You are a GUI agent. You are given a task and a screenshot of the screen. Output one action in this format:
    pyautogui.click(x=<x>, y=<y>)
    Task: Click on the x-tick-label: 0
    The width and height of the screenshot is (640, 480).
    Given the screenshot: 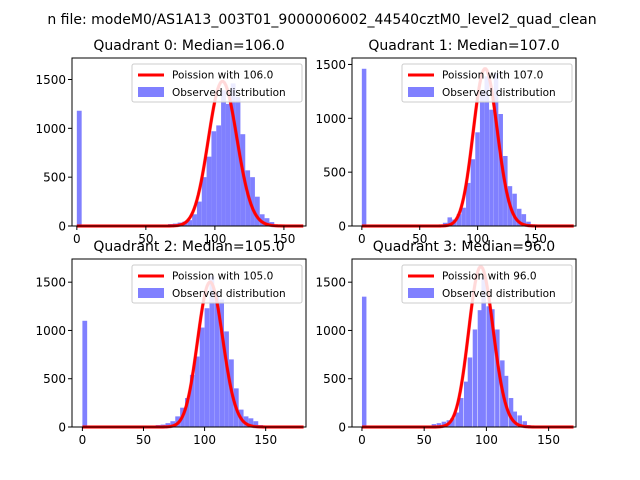 What is the action you would take?
    pyautogui.click(x=362, y=239)
    